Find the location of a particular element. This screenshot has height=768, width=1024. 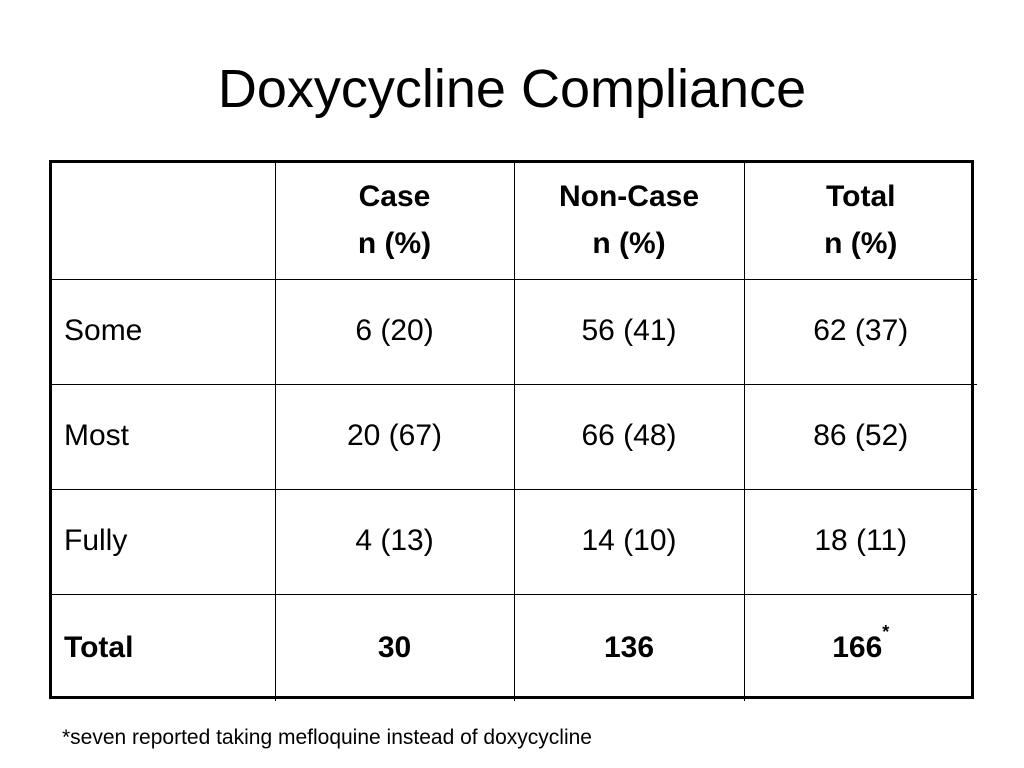

cell-total: 18 (11) is located at coordinates (860, 541).